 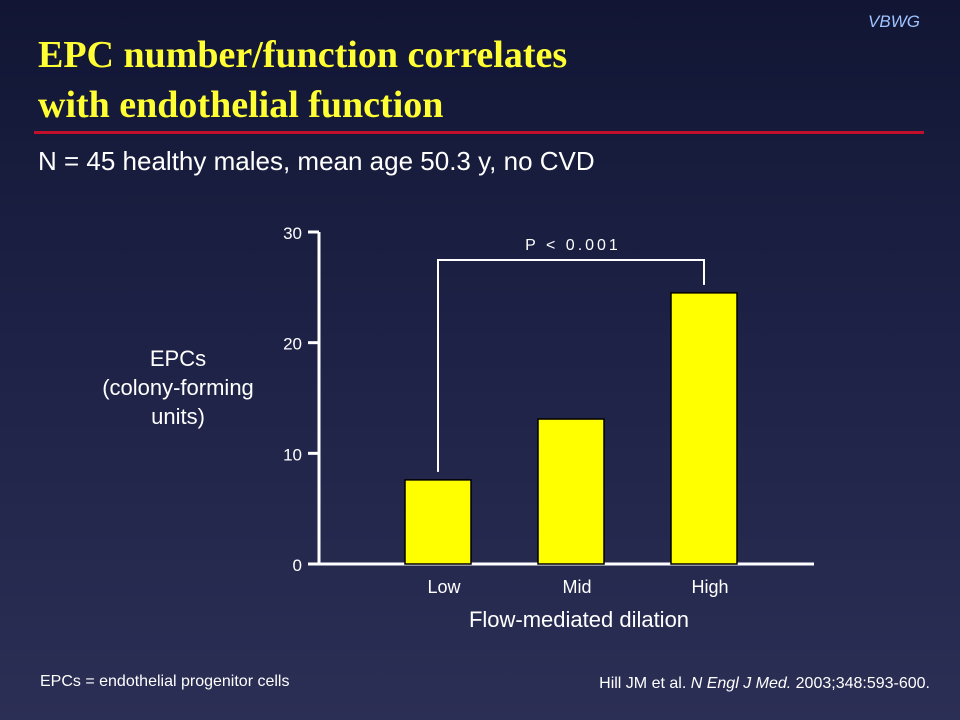 What do you see at coordinates (576, 587) in the screenshot?
I see `x-tick-label-mid: Mid` at bounding box center [576, 587].